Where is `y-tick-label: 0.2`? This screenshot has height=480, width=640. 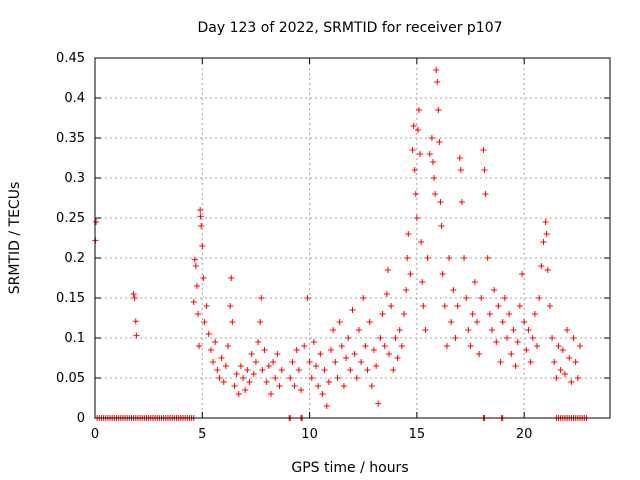
y-tick-label: 0.2 is located at coordinates (74, 258).